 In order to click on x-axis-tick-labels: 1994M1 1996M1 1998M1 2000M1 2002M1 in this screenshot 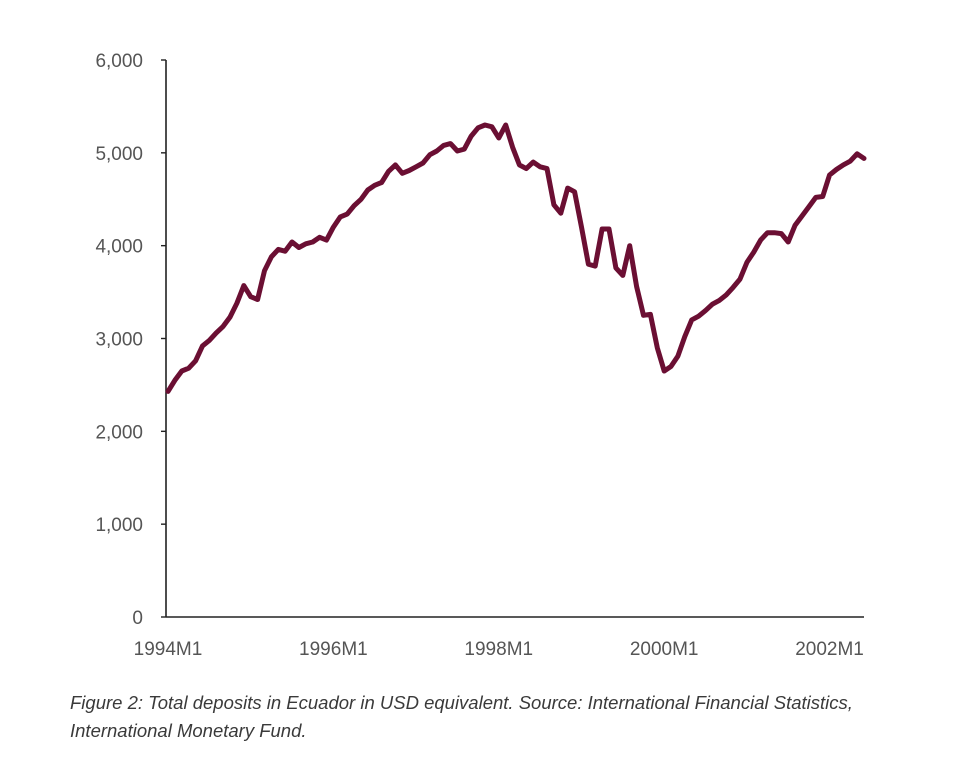, I will do `click(499, 649)`.